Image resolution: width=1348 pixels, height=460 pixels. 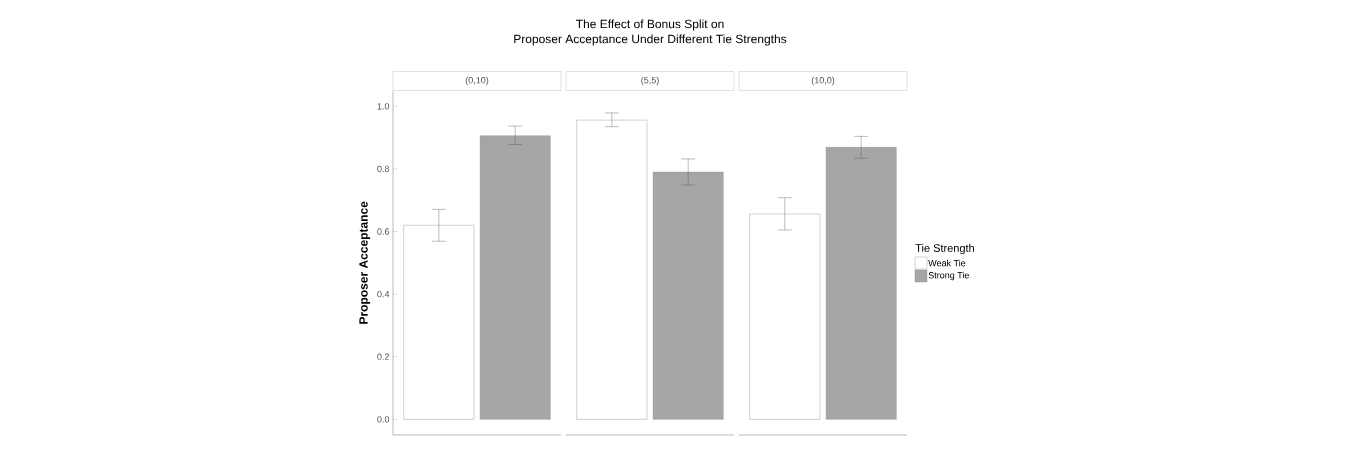 I want to click on x-tick-label: (0,10), so click(x=477, y=81).